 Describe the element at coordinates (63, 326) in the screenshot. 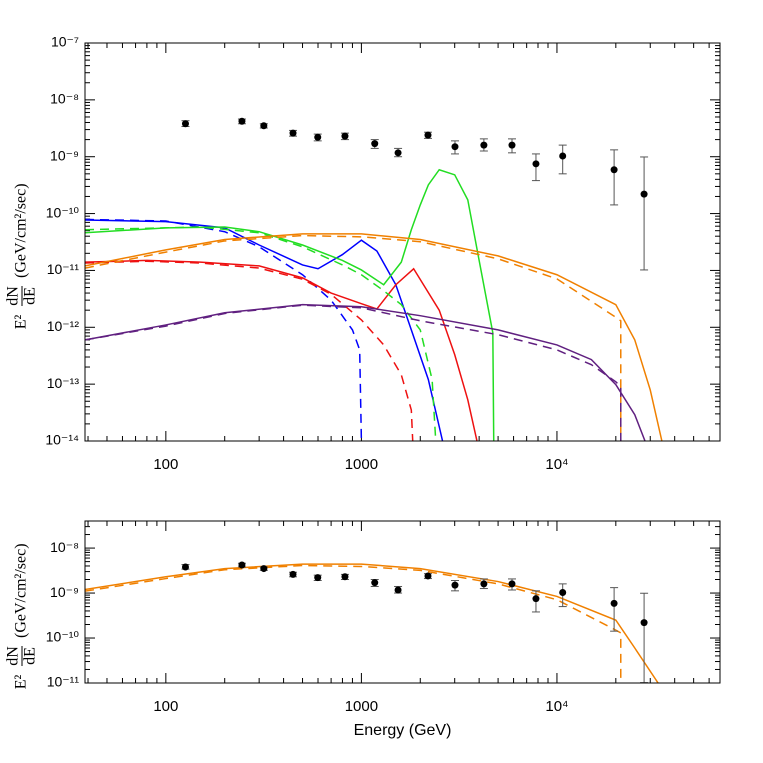

I see `y-tick-label: 10⁻¹²` at that location.